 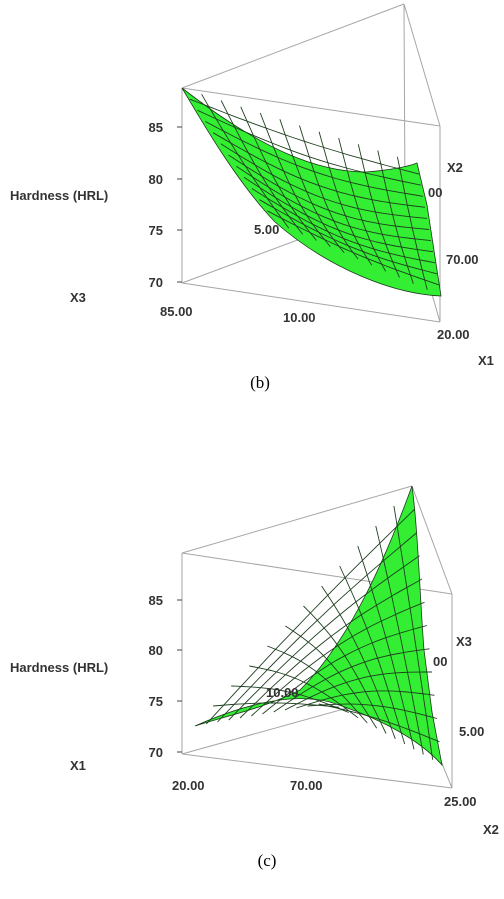 What do you see at coordinates (156, 127) in the screenshot?
I see `panel-b-ztick-85: 85` at bounding box center [156, 127].